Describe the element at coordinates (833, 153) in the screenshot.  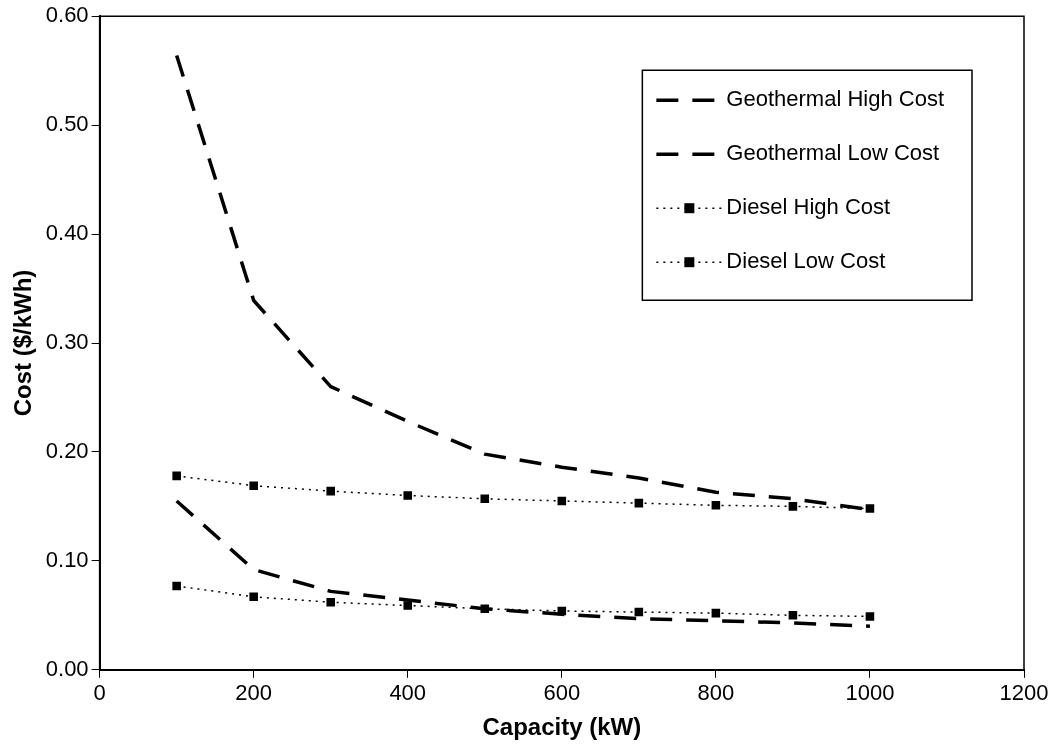
I see `legend-label: Geothermal Low Cost` at that location.